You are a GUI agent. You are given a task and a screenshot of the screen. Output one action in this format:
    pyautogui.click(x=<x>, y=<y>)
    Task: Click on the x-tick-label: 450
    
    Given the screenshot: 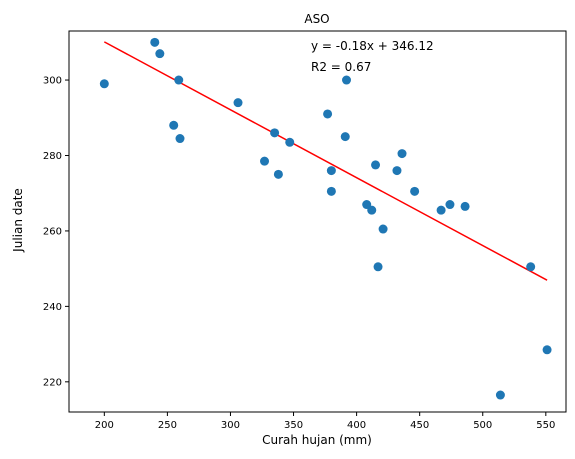 What is the action you would take?
    pyautogui.click(x=419, y=425)
    